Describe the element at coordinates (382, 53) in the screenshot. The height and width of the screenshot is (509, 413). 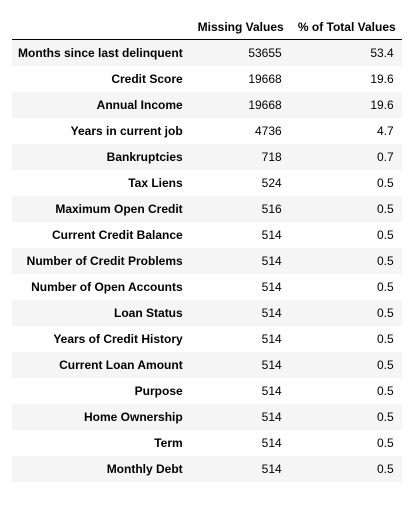
I see `percent-total-cell: 53.4` at that location.